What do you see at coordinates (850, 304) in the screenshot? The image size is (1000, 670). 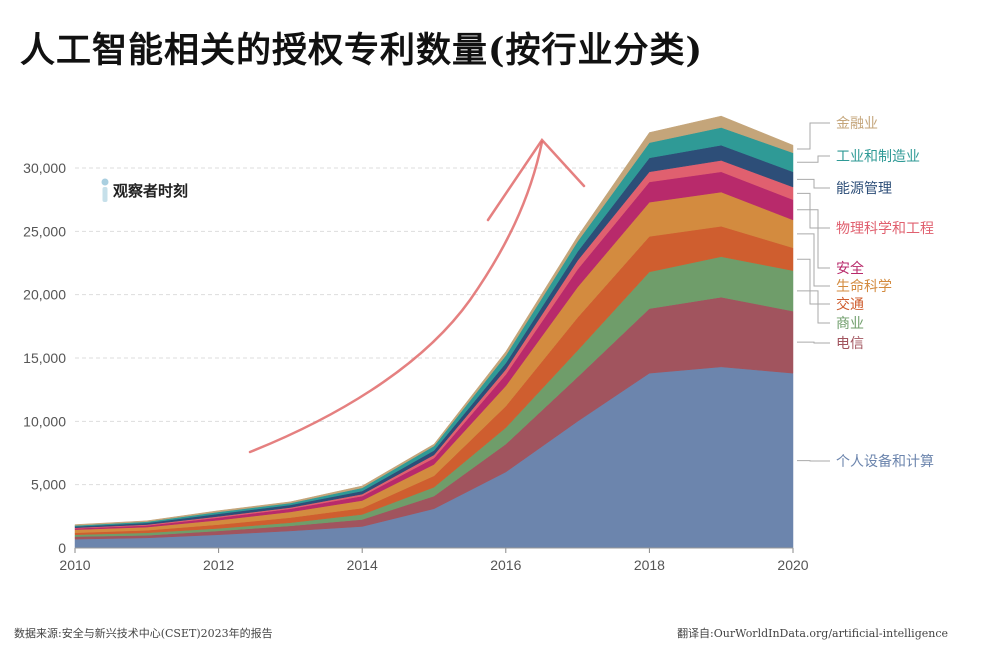 I see `legend-label: 交通` at bounding box center [850, 304].